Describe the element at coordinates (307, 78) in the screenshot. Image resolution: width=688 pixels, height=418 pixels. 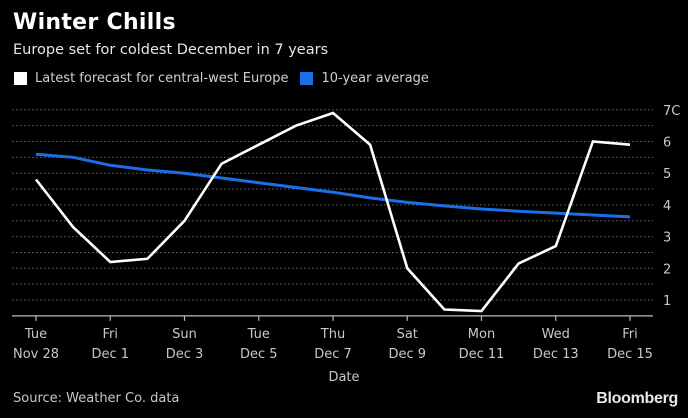
I see `legend-swatch-average` at that location.